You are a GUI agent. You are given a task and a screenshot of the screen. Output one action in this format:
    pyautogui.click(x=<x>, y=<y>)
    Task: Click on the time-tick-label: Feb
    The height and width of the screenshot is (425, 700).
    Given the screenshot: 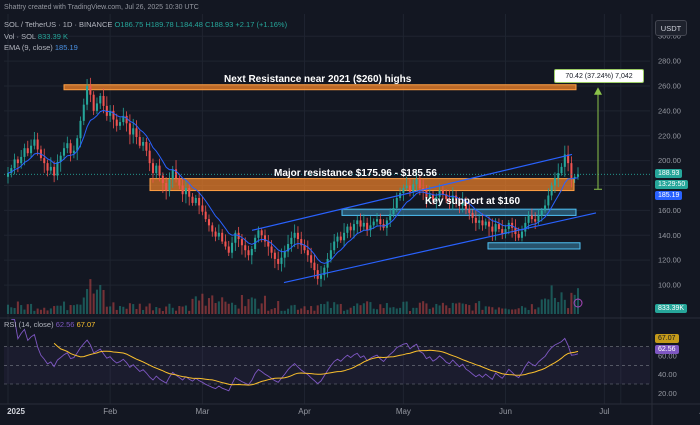 What is the action you would take?
    pyautogui.click(x=110, y=411)
    